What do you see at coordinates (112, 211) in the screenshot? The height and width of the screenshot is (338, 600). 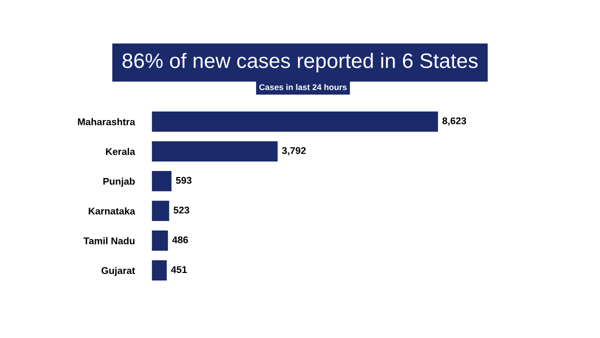 I see `y-tick-label: Karnataka` at bounding box center [112, 211].